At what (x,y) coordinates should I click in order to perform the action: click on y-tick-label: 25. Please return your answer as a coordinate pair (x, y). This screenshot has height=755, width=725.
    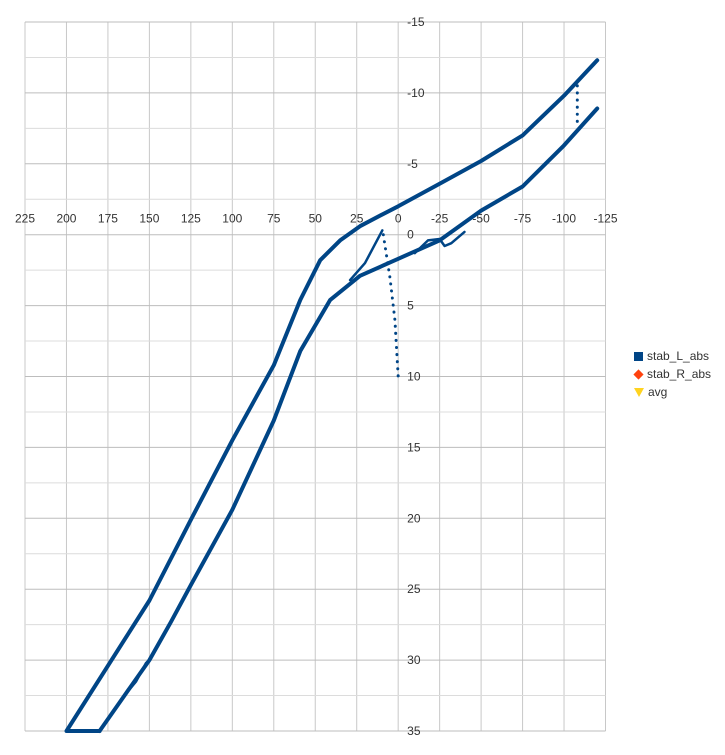
    Looking at the image, I should click on (414, 589).